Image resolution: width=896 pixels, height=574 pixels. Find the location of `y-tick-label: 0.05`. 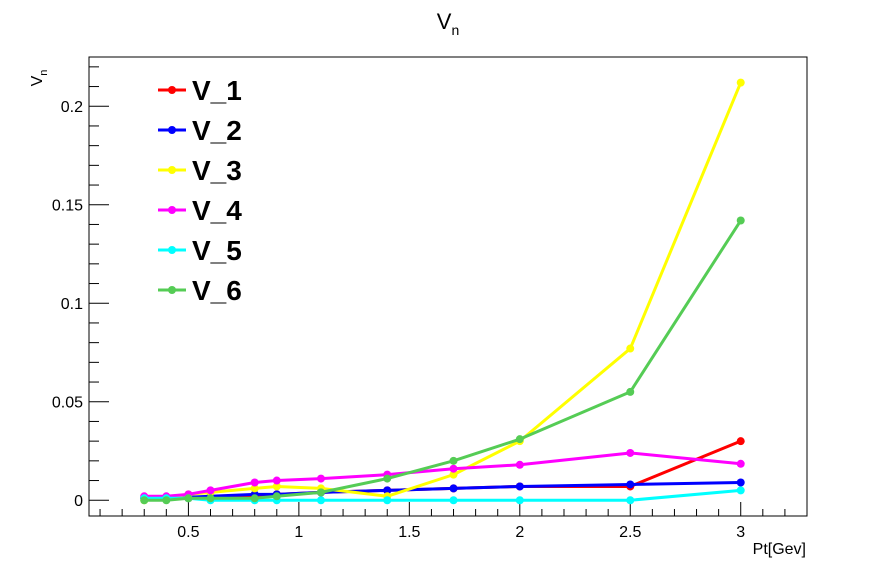

y-tick-label: 0.05 is located at coordinates (67, 403).